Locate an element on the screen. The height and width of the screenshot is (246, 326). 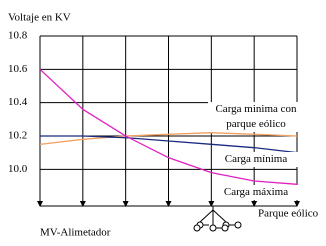
y-tick-label: 10.4 is located at coordinates (18, 102).